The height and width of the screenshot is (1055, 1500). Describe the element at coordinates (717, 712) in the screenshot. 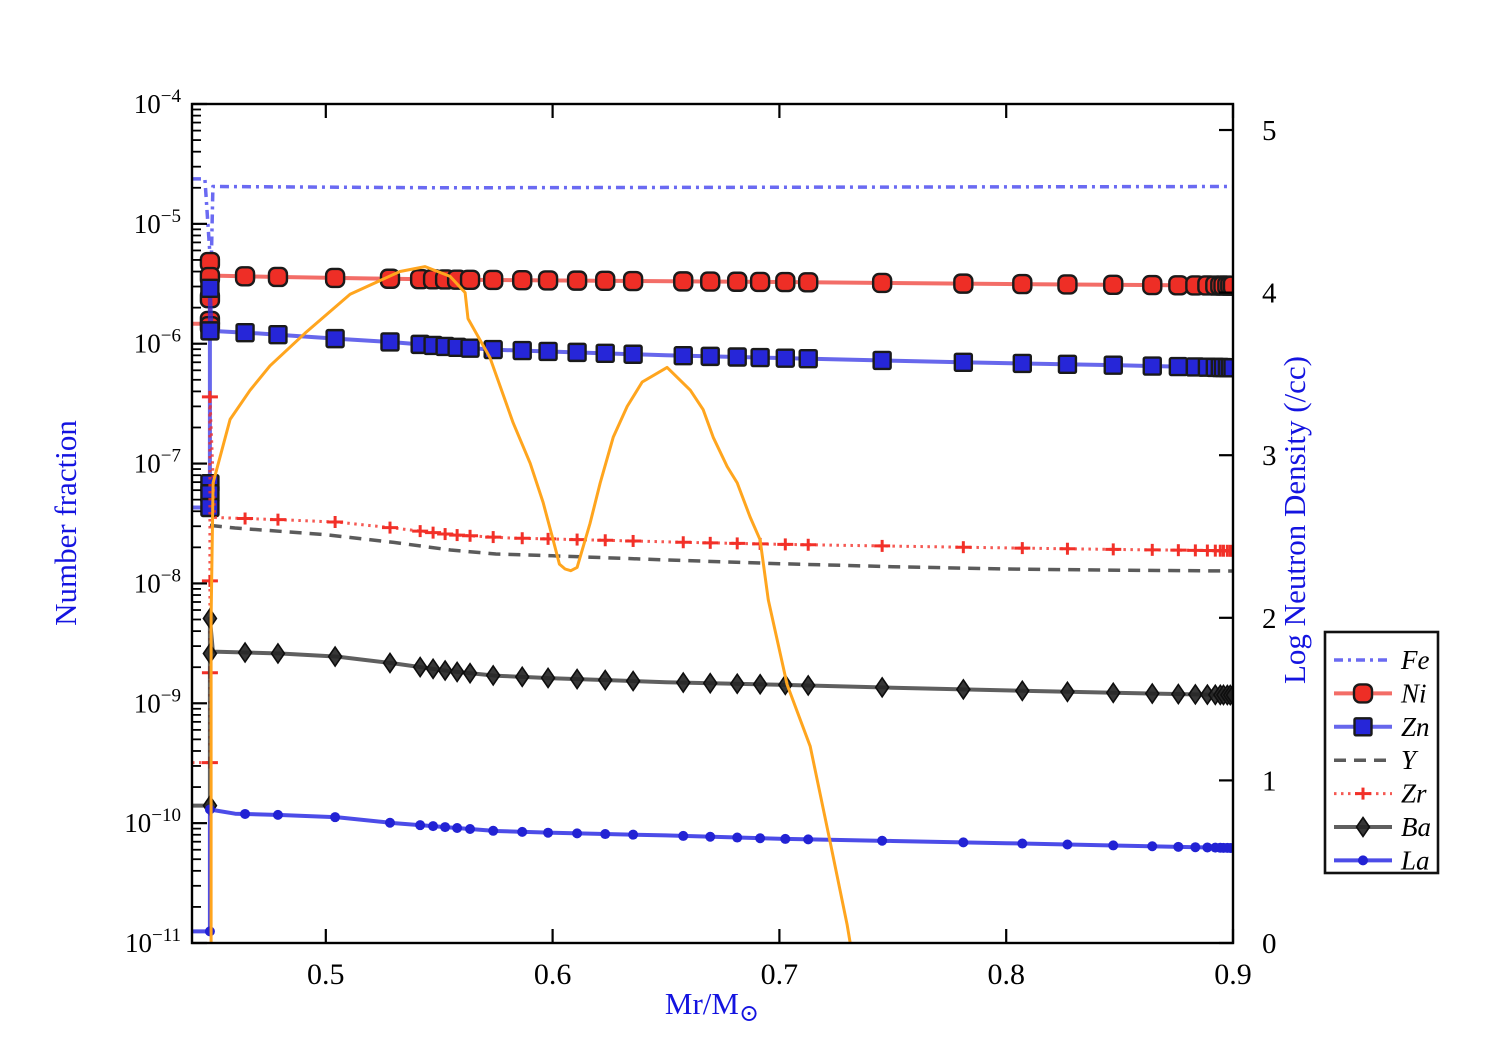

I see `series-ba-markers` at that location.